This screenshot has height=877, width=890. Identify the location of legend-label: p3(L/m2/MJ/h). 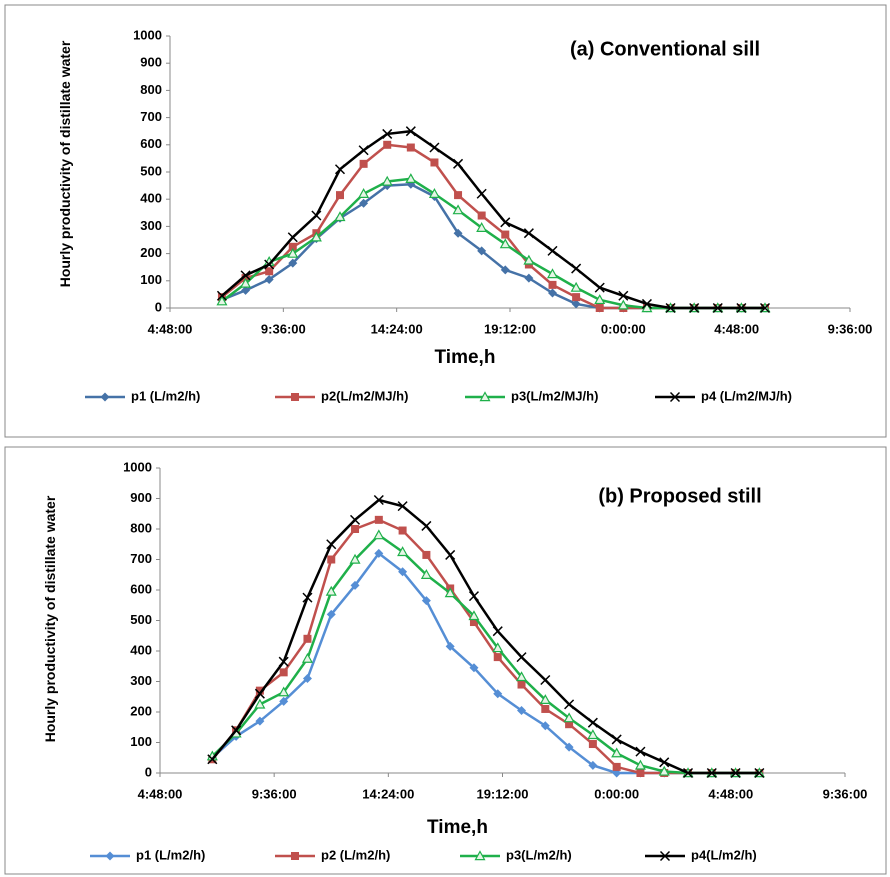
(554, 395).